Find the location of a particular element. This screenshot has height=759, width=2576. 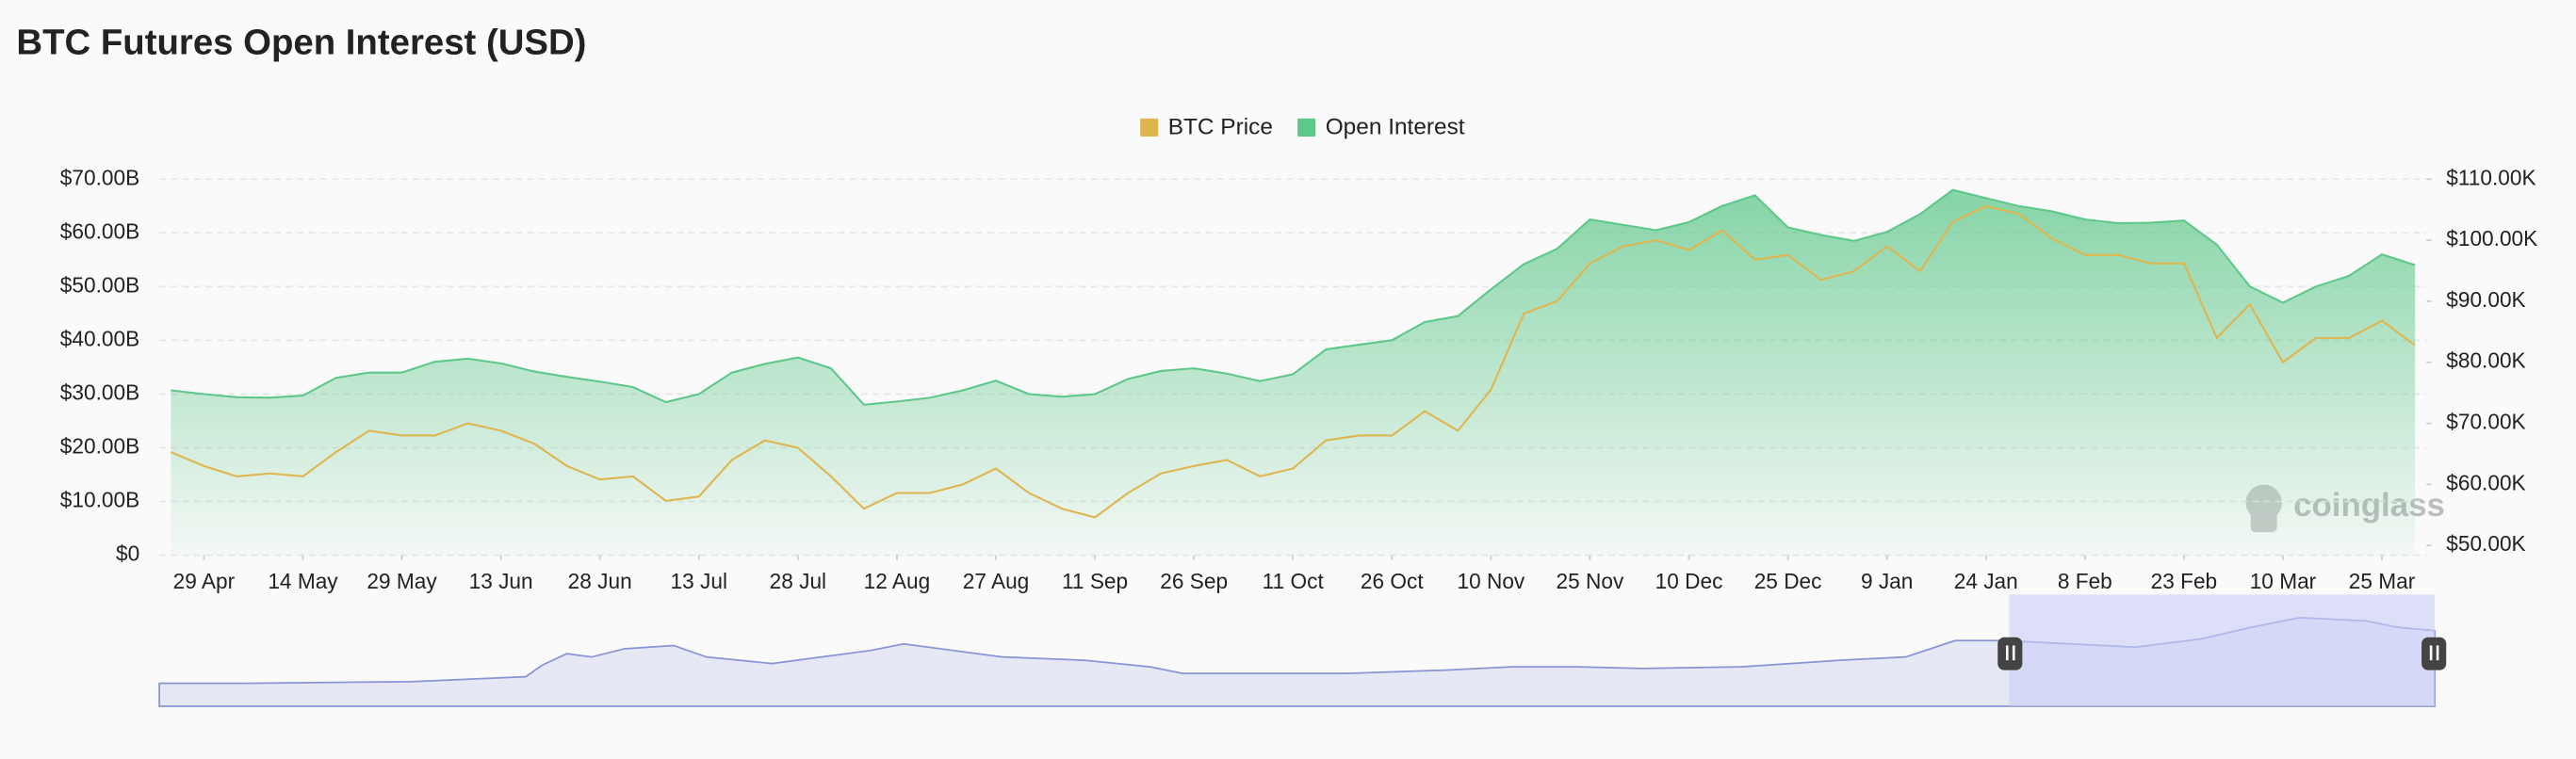

y2-tick-label: $80.00K is located at coordinates (2485, 360).